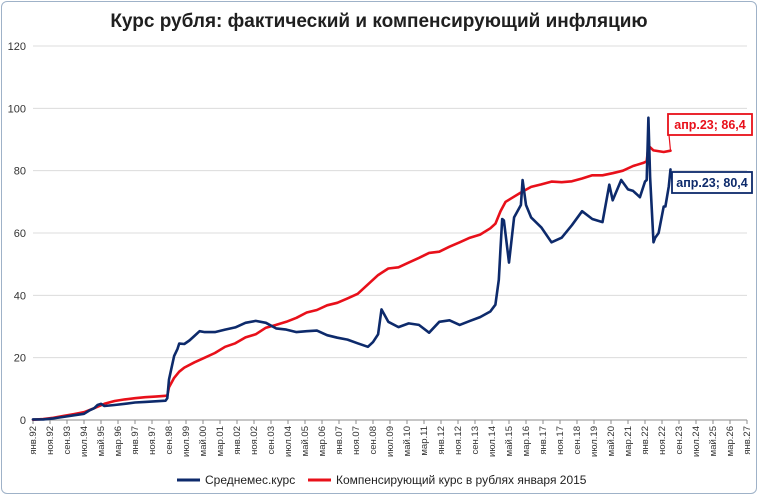 The width and height of the screenshot is (758, 495). Describe the element at coordinates (560, 440) in the screenshot. I see `x-tick-label: ноя.17` at that location.